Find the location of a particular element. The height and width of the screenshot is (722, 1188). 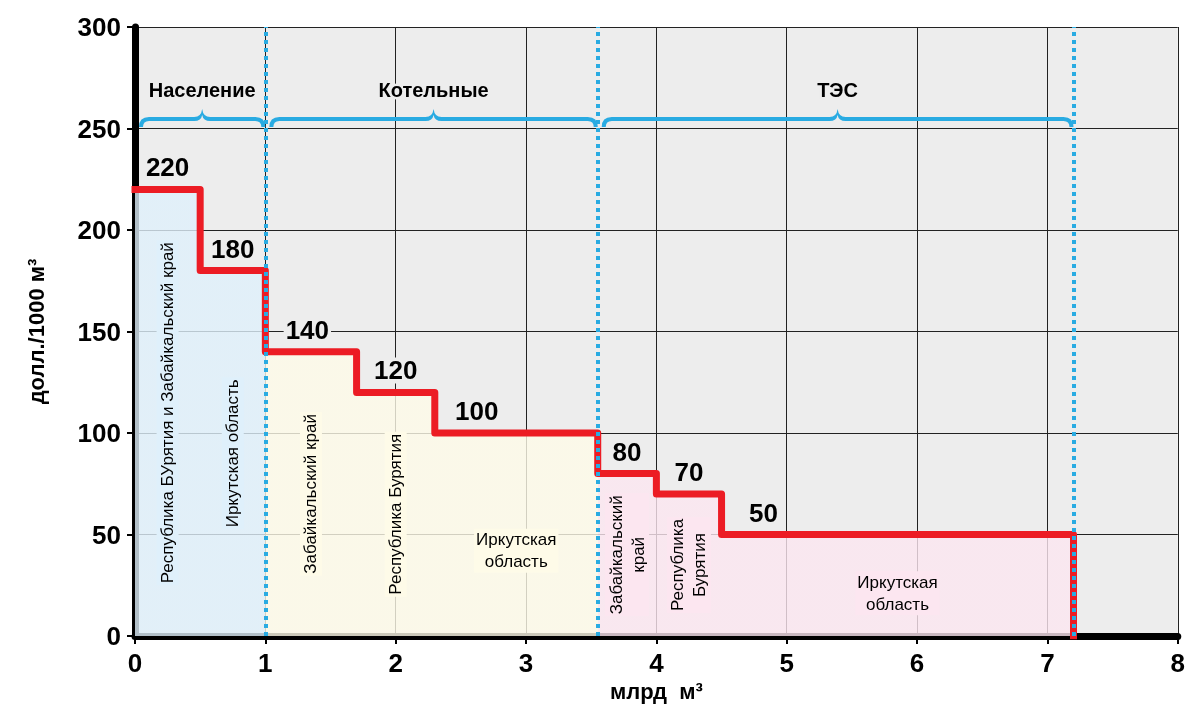

data-label: 180 is located at coordinates (233, 248).